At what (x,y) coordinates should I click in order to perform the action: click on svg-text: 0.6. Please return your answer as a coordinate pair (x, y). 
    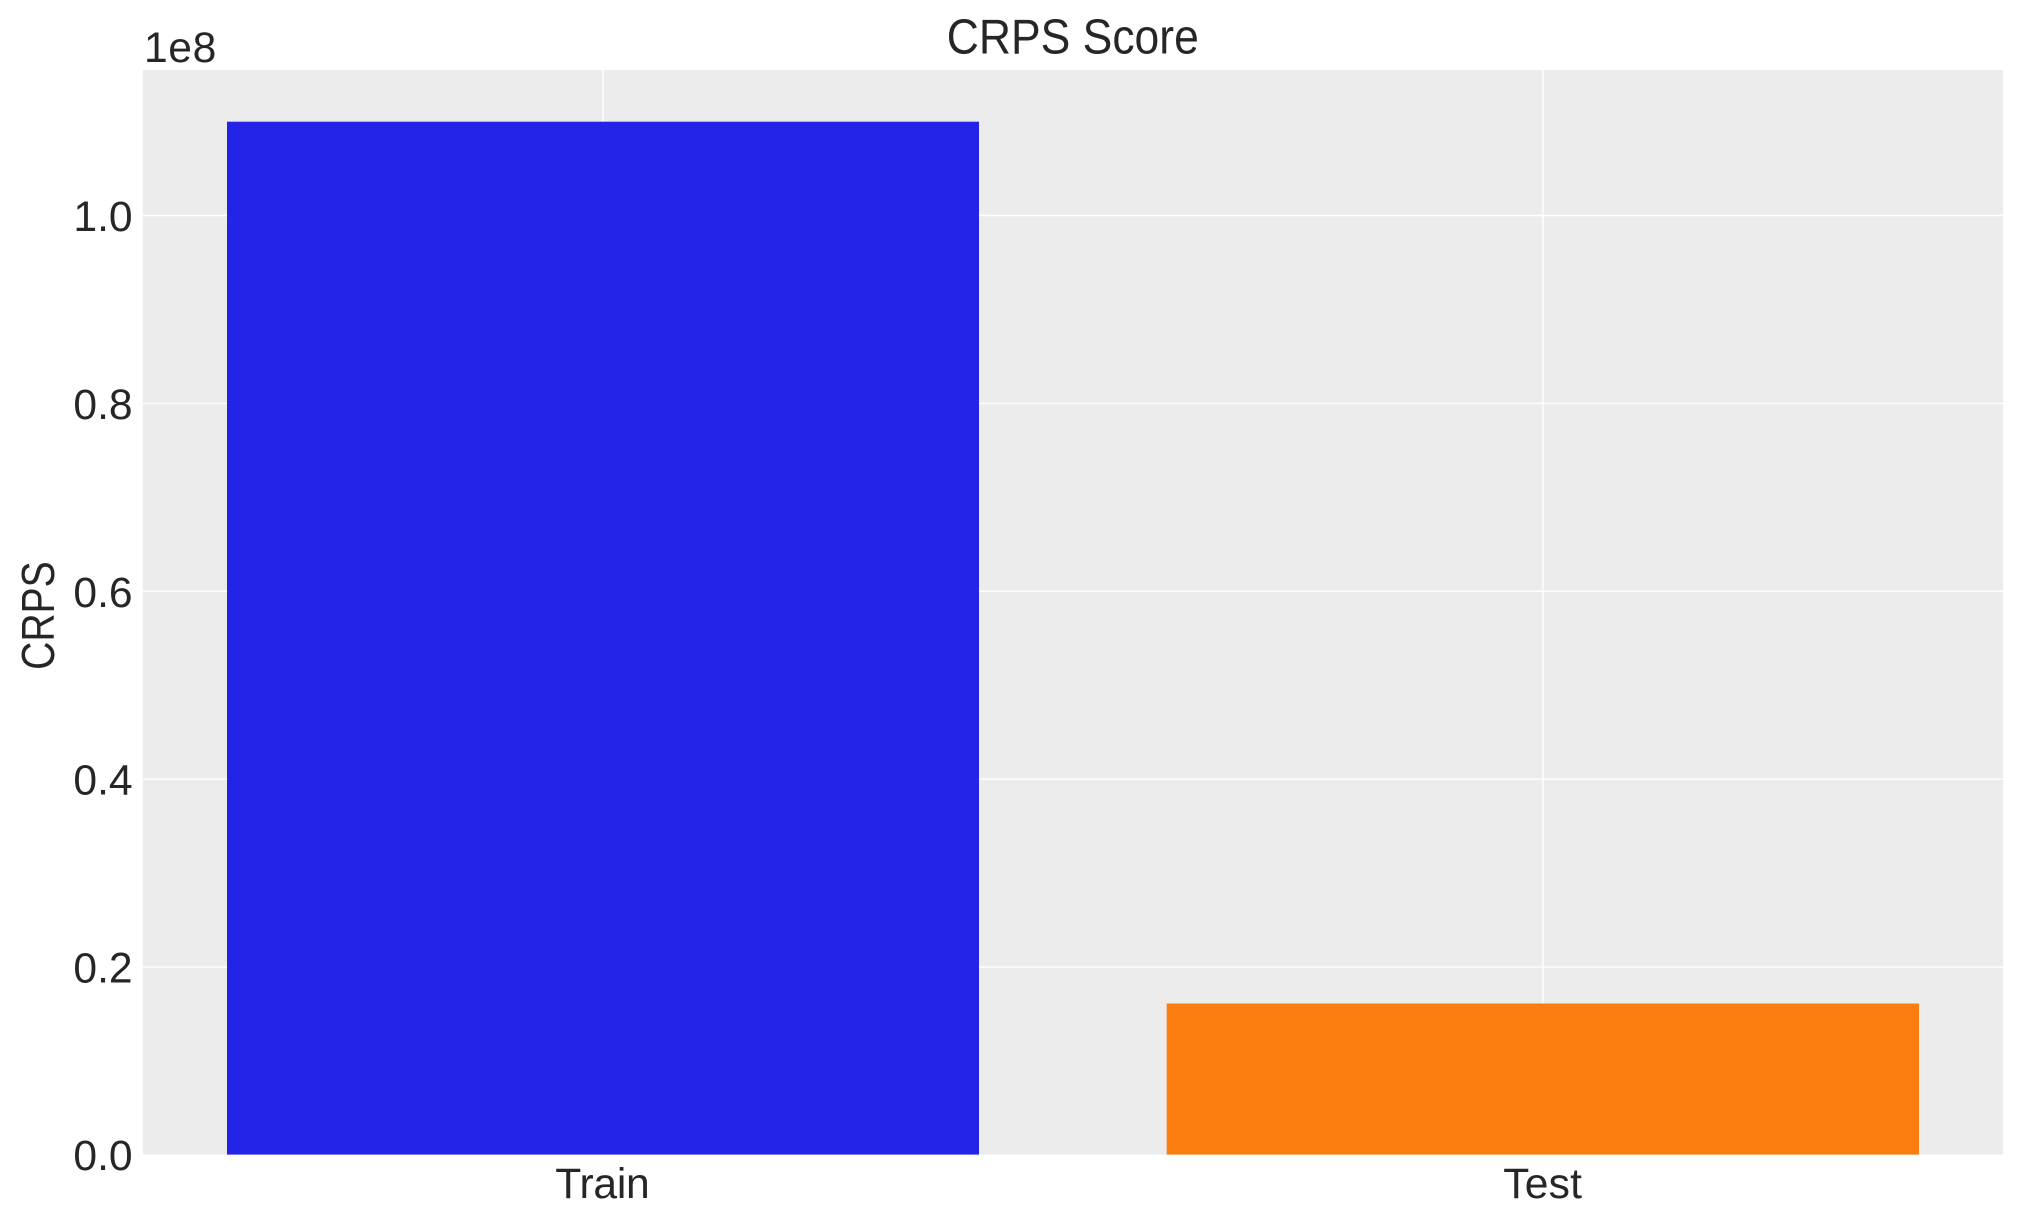
    Looking at the image, I should click on (102, 593).